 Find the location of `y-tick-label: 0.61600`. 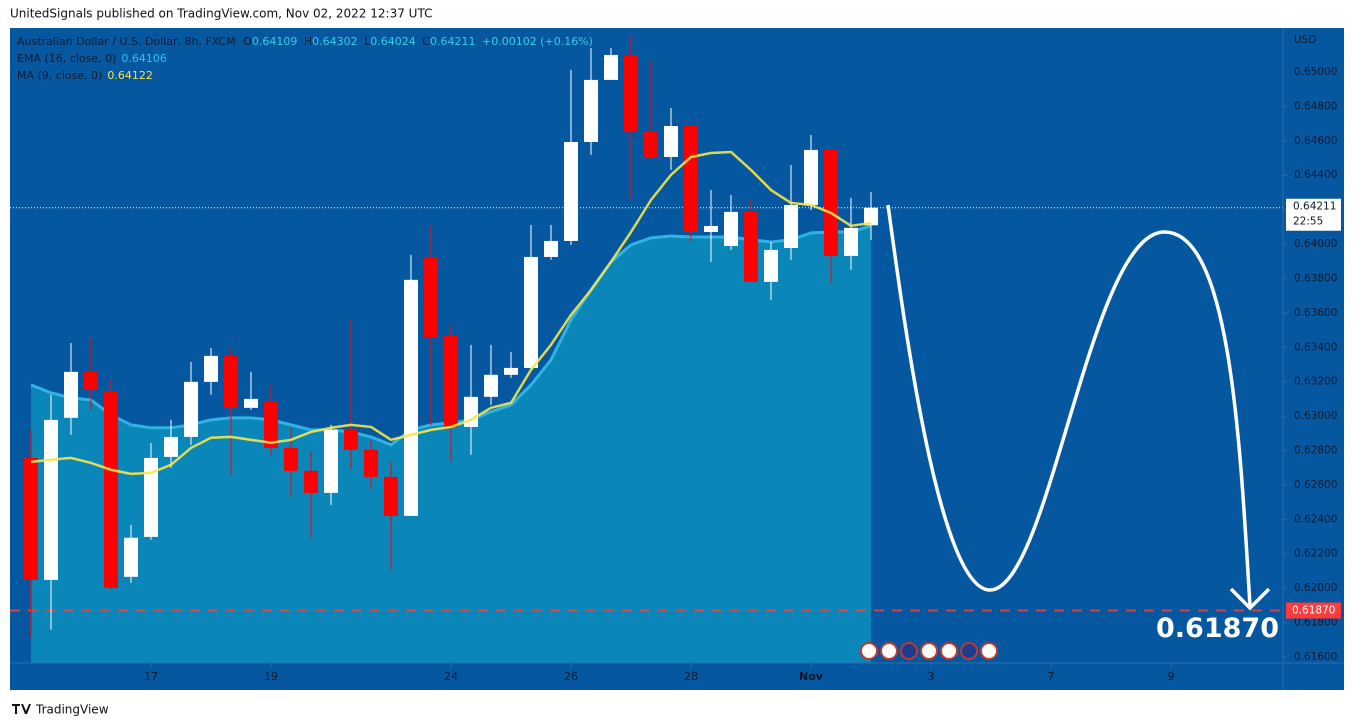

y-tick-label: 0.61600 is located at coordinates (1315, 657).